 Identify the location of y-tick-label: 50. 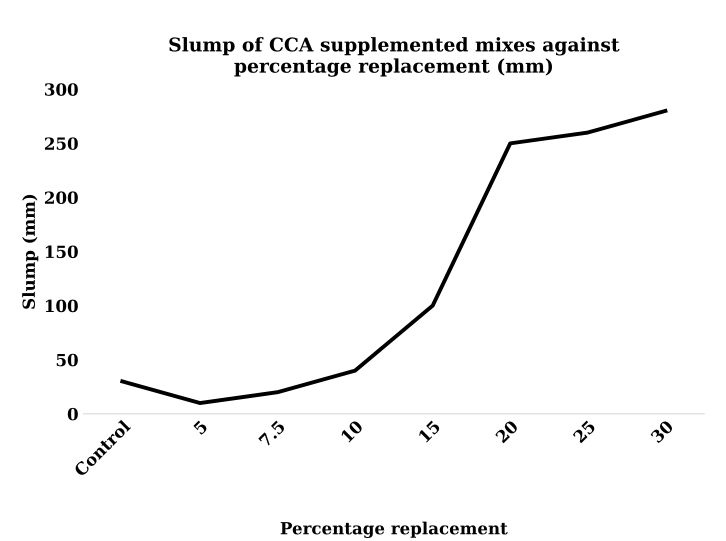
(67, 360).